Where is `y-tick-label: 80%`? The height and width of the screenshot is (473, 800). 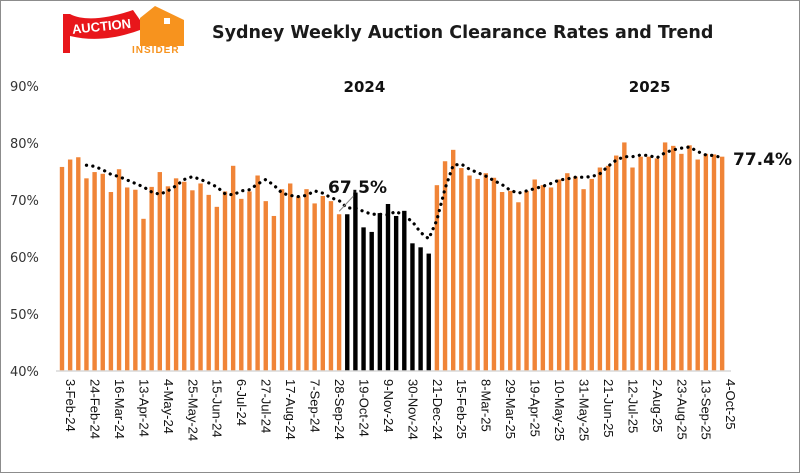 y-tick-label: 80% is located at coordinates (24, 144).